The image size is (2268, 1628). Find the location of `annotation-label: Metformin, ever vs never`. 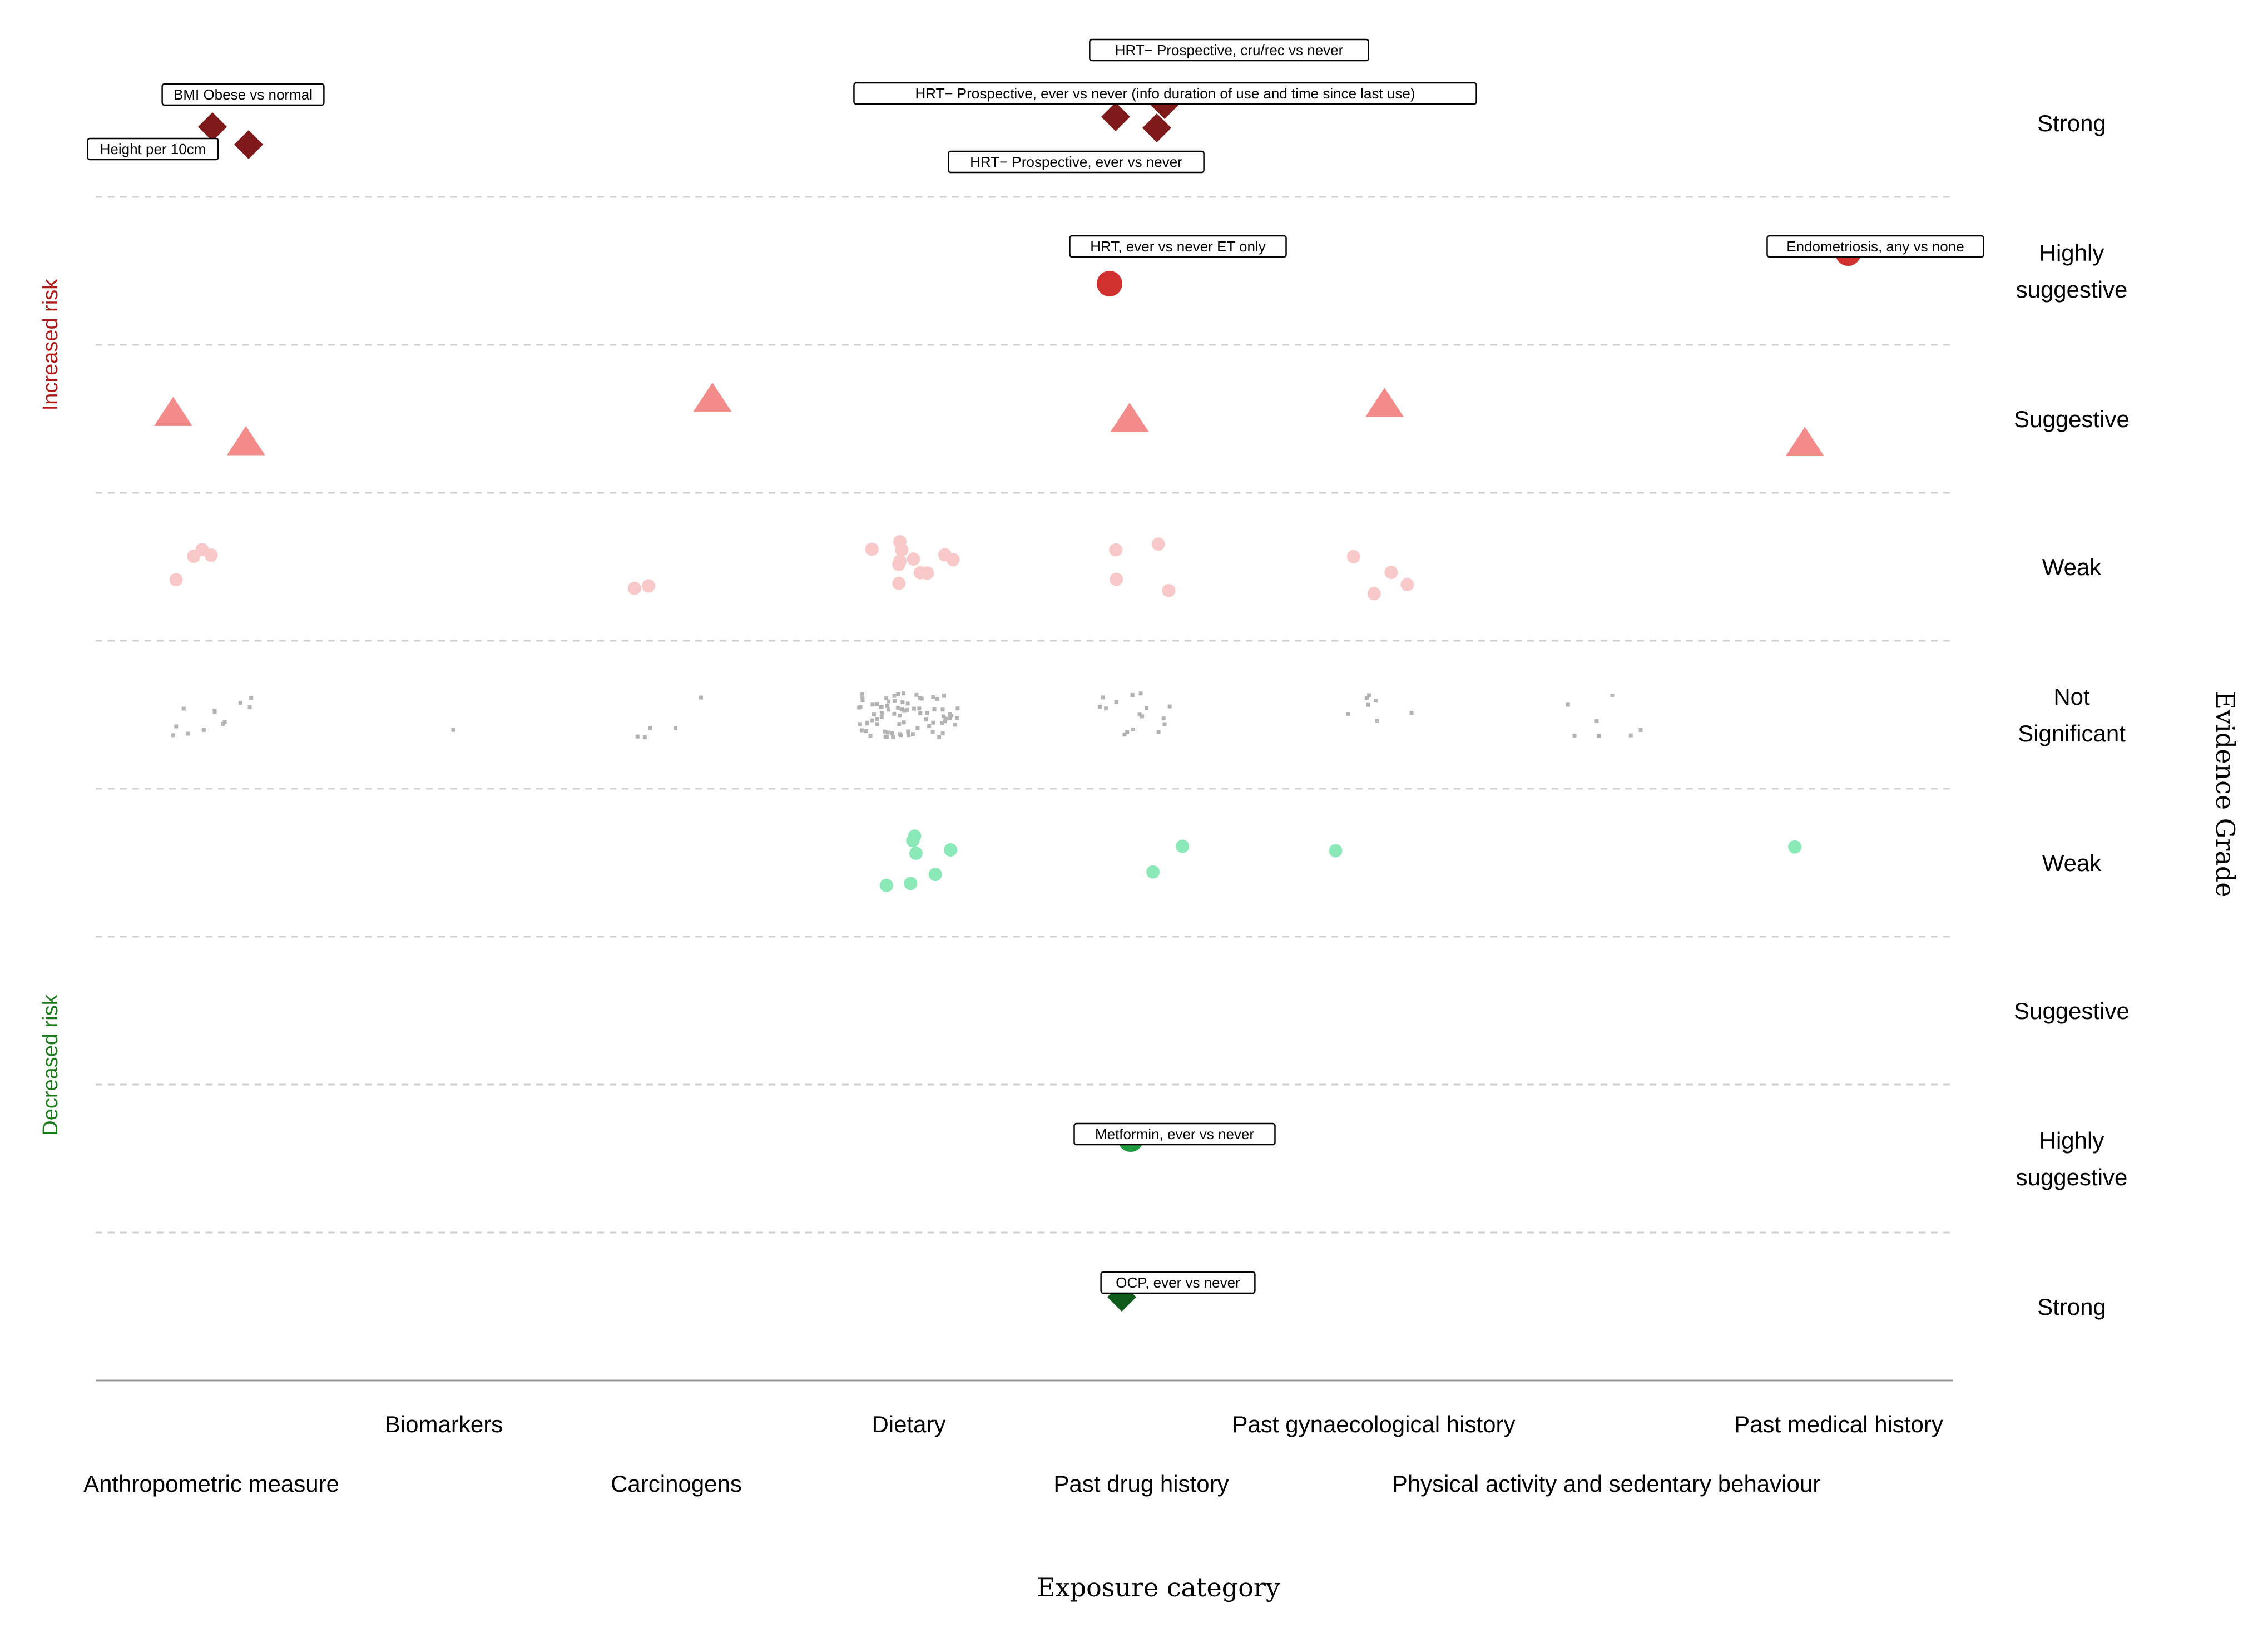

annotation-label: Metformin, ever vs never is located at coordinates (1174, 1134).